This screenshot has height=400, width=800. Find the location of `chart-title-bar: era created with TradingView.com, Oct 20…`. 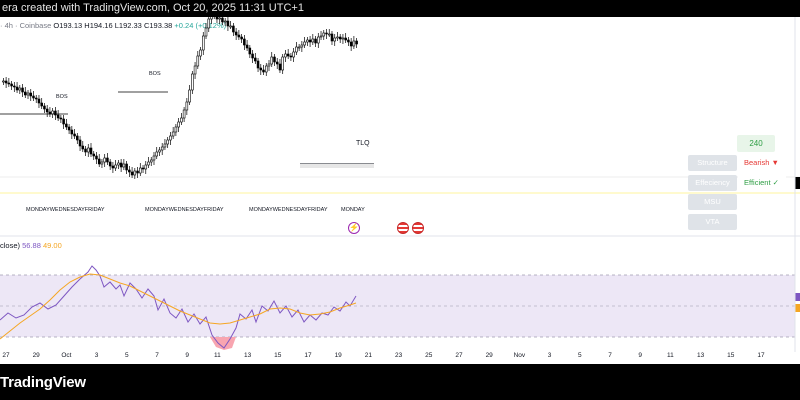

chart-title-bar: era created with TradingView.com, Oct 20… is located at coordinates (400, 8).